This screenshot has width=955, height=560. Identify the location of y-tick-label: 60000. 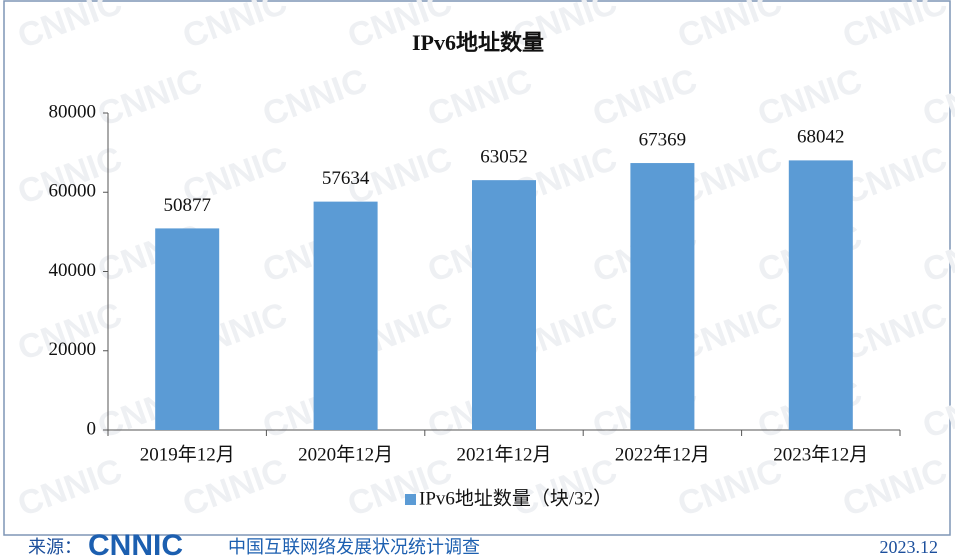
(73, 191).